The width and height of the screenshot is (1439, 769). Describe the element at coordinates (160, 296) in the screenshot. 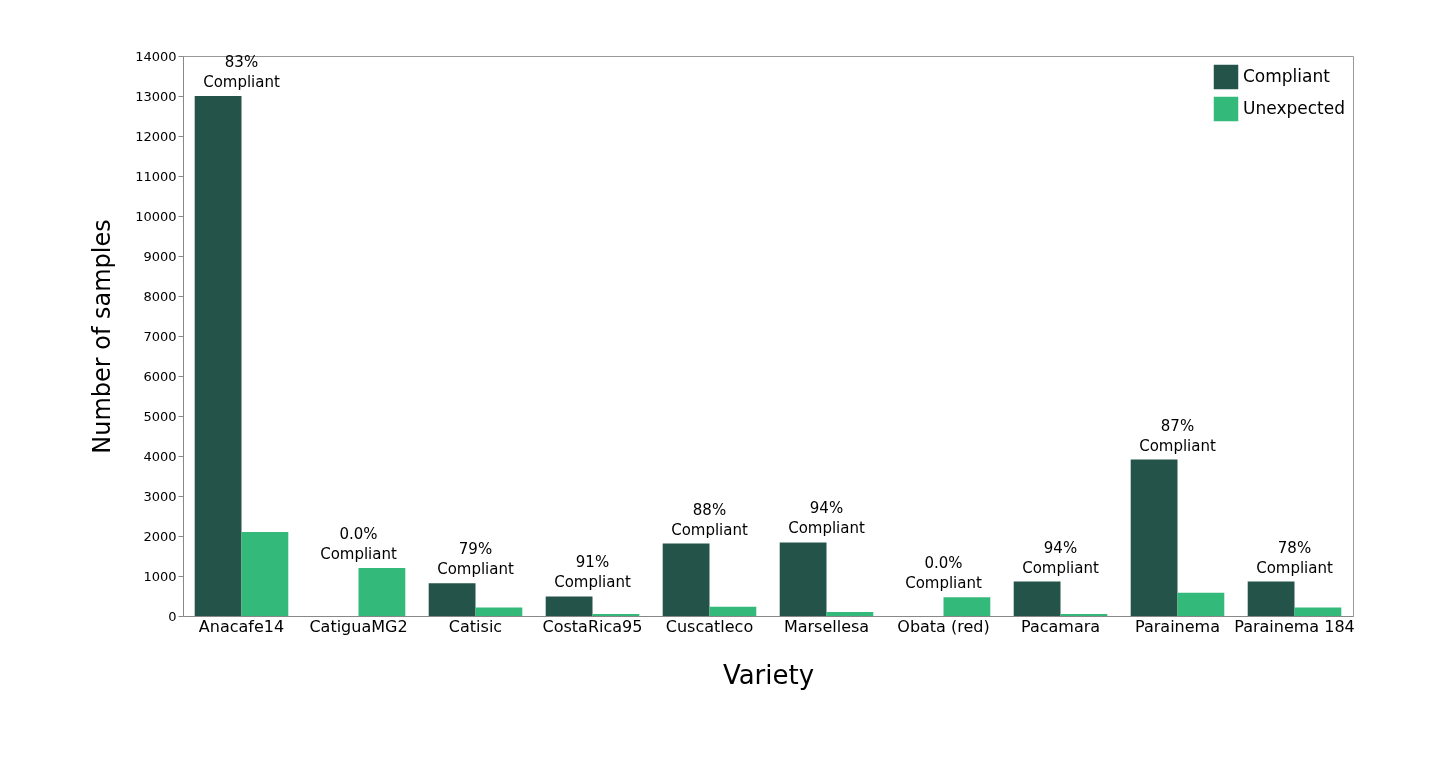

I see `y-tick-label: 8000` at that location.